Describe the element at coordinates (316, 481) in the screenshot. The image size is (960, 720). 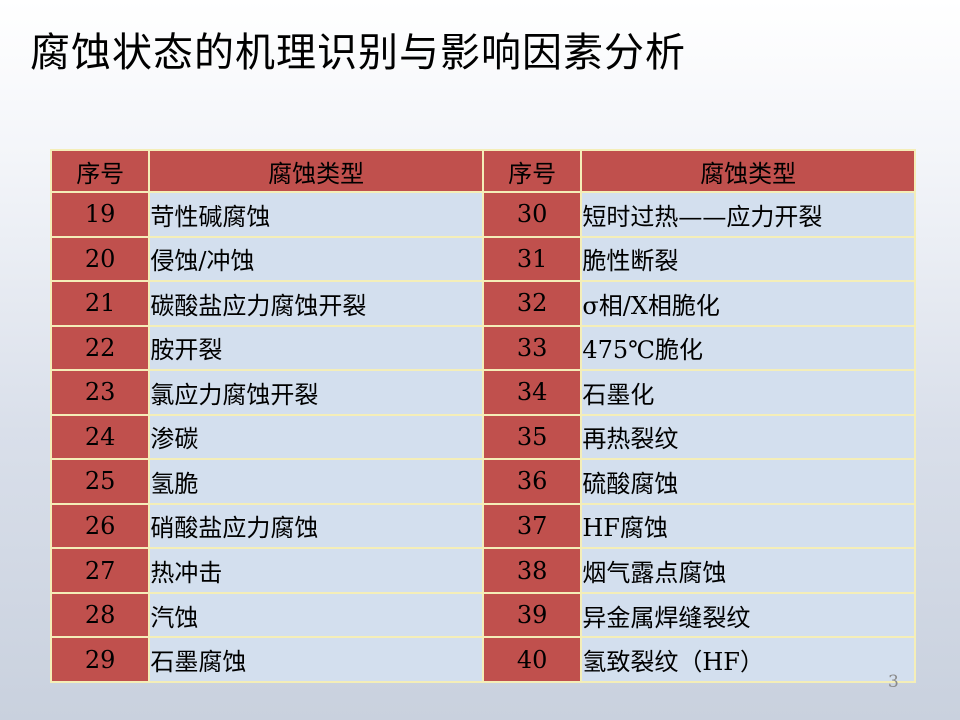
I see `type-cell: 氢脆` at that location.